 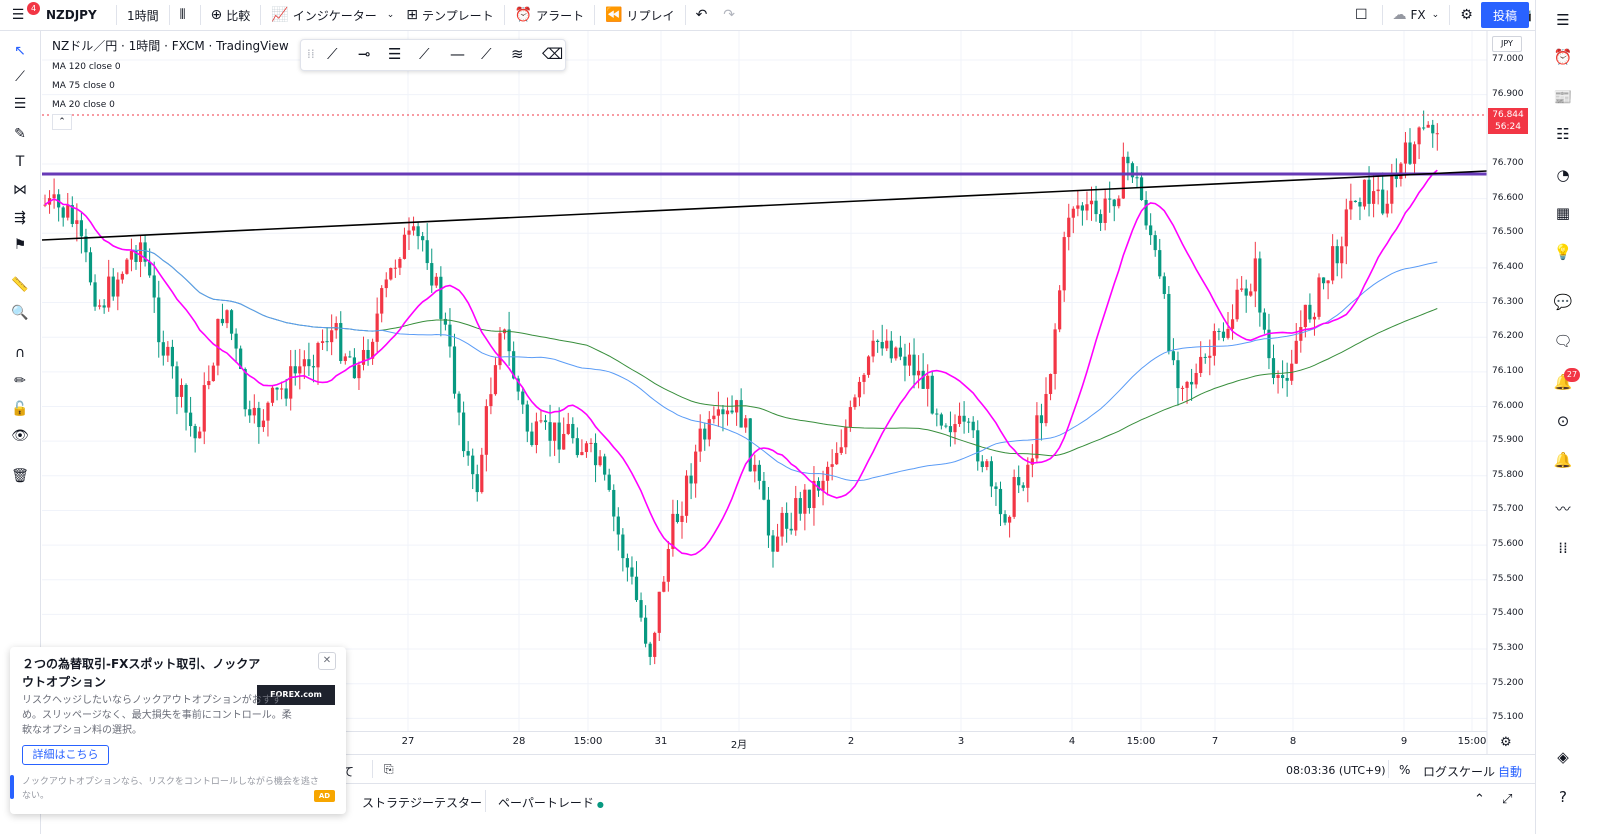 I want to click on lock-drawing-icon: ✏, so click(x=20, y=381).